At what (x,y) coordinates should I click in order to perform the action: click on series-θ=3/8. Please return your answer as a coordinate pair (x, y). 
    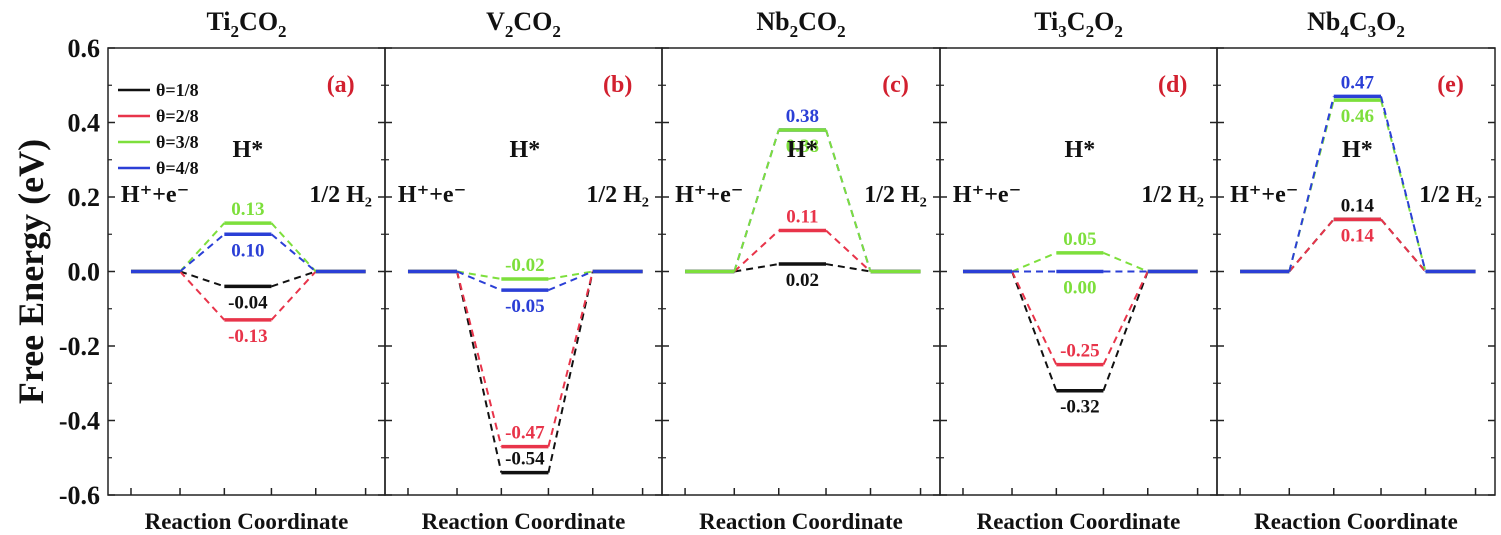
    Looking at the image, I should click on (1080, 262).